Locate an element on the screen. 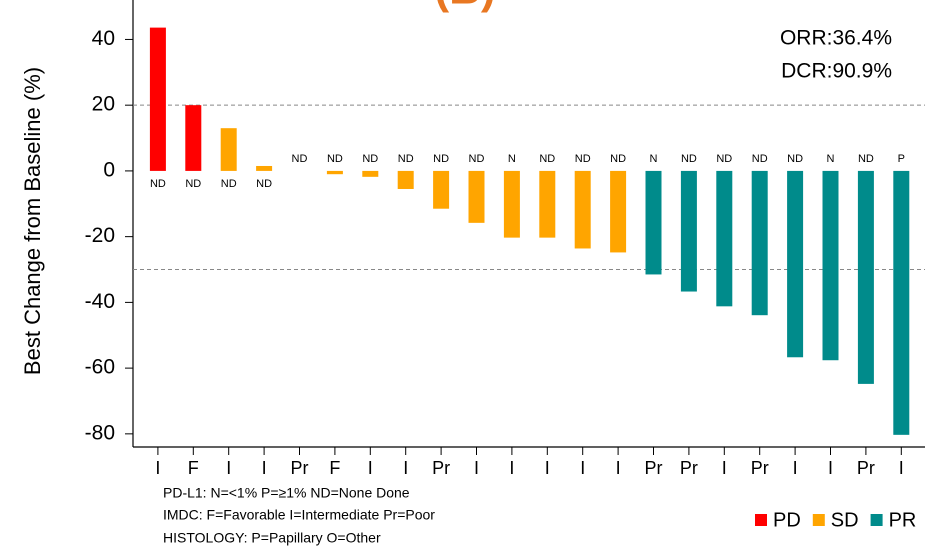 This screenshot has width=934, height=552. legend-label: PD is located at coordinates (787, 520).